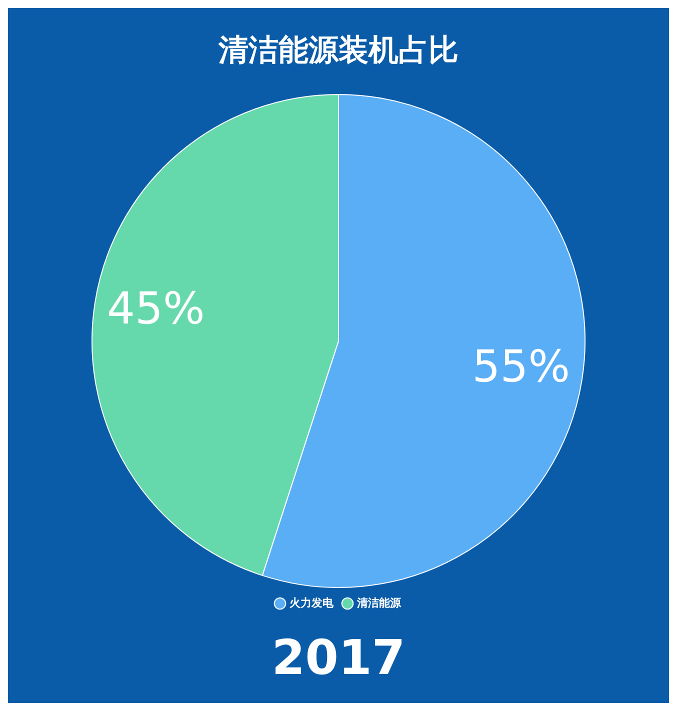 This screenshot has height=711, width=677. I want to click on data-label: 55%, so click(521, 366).